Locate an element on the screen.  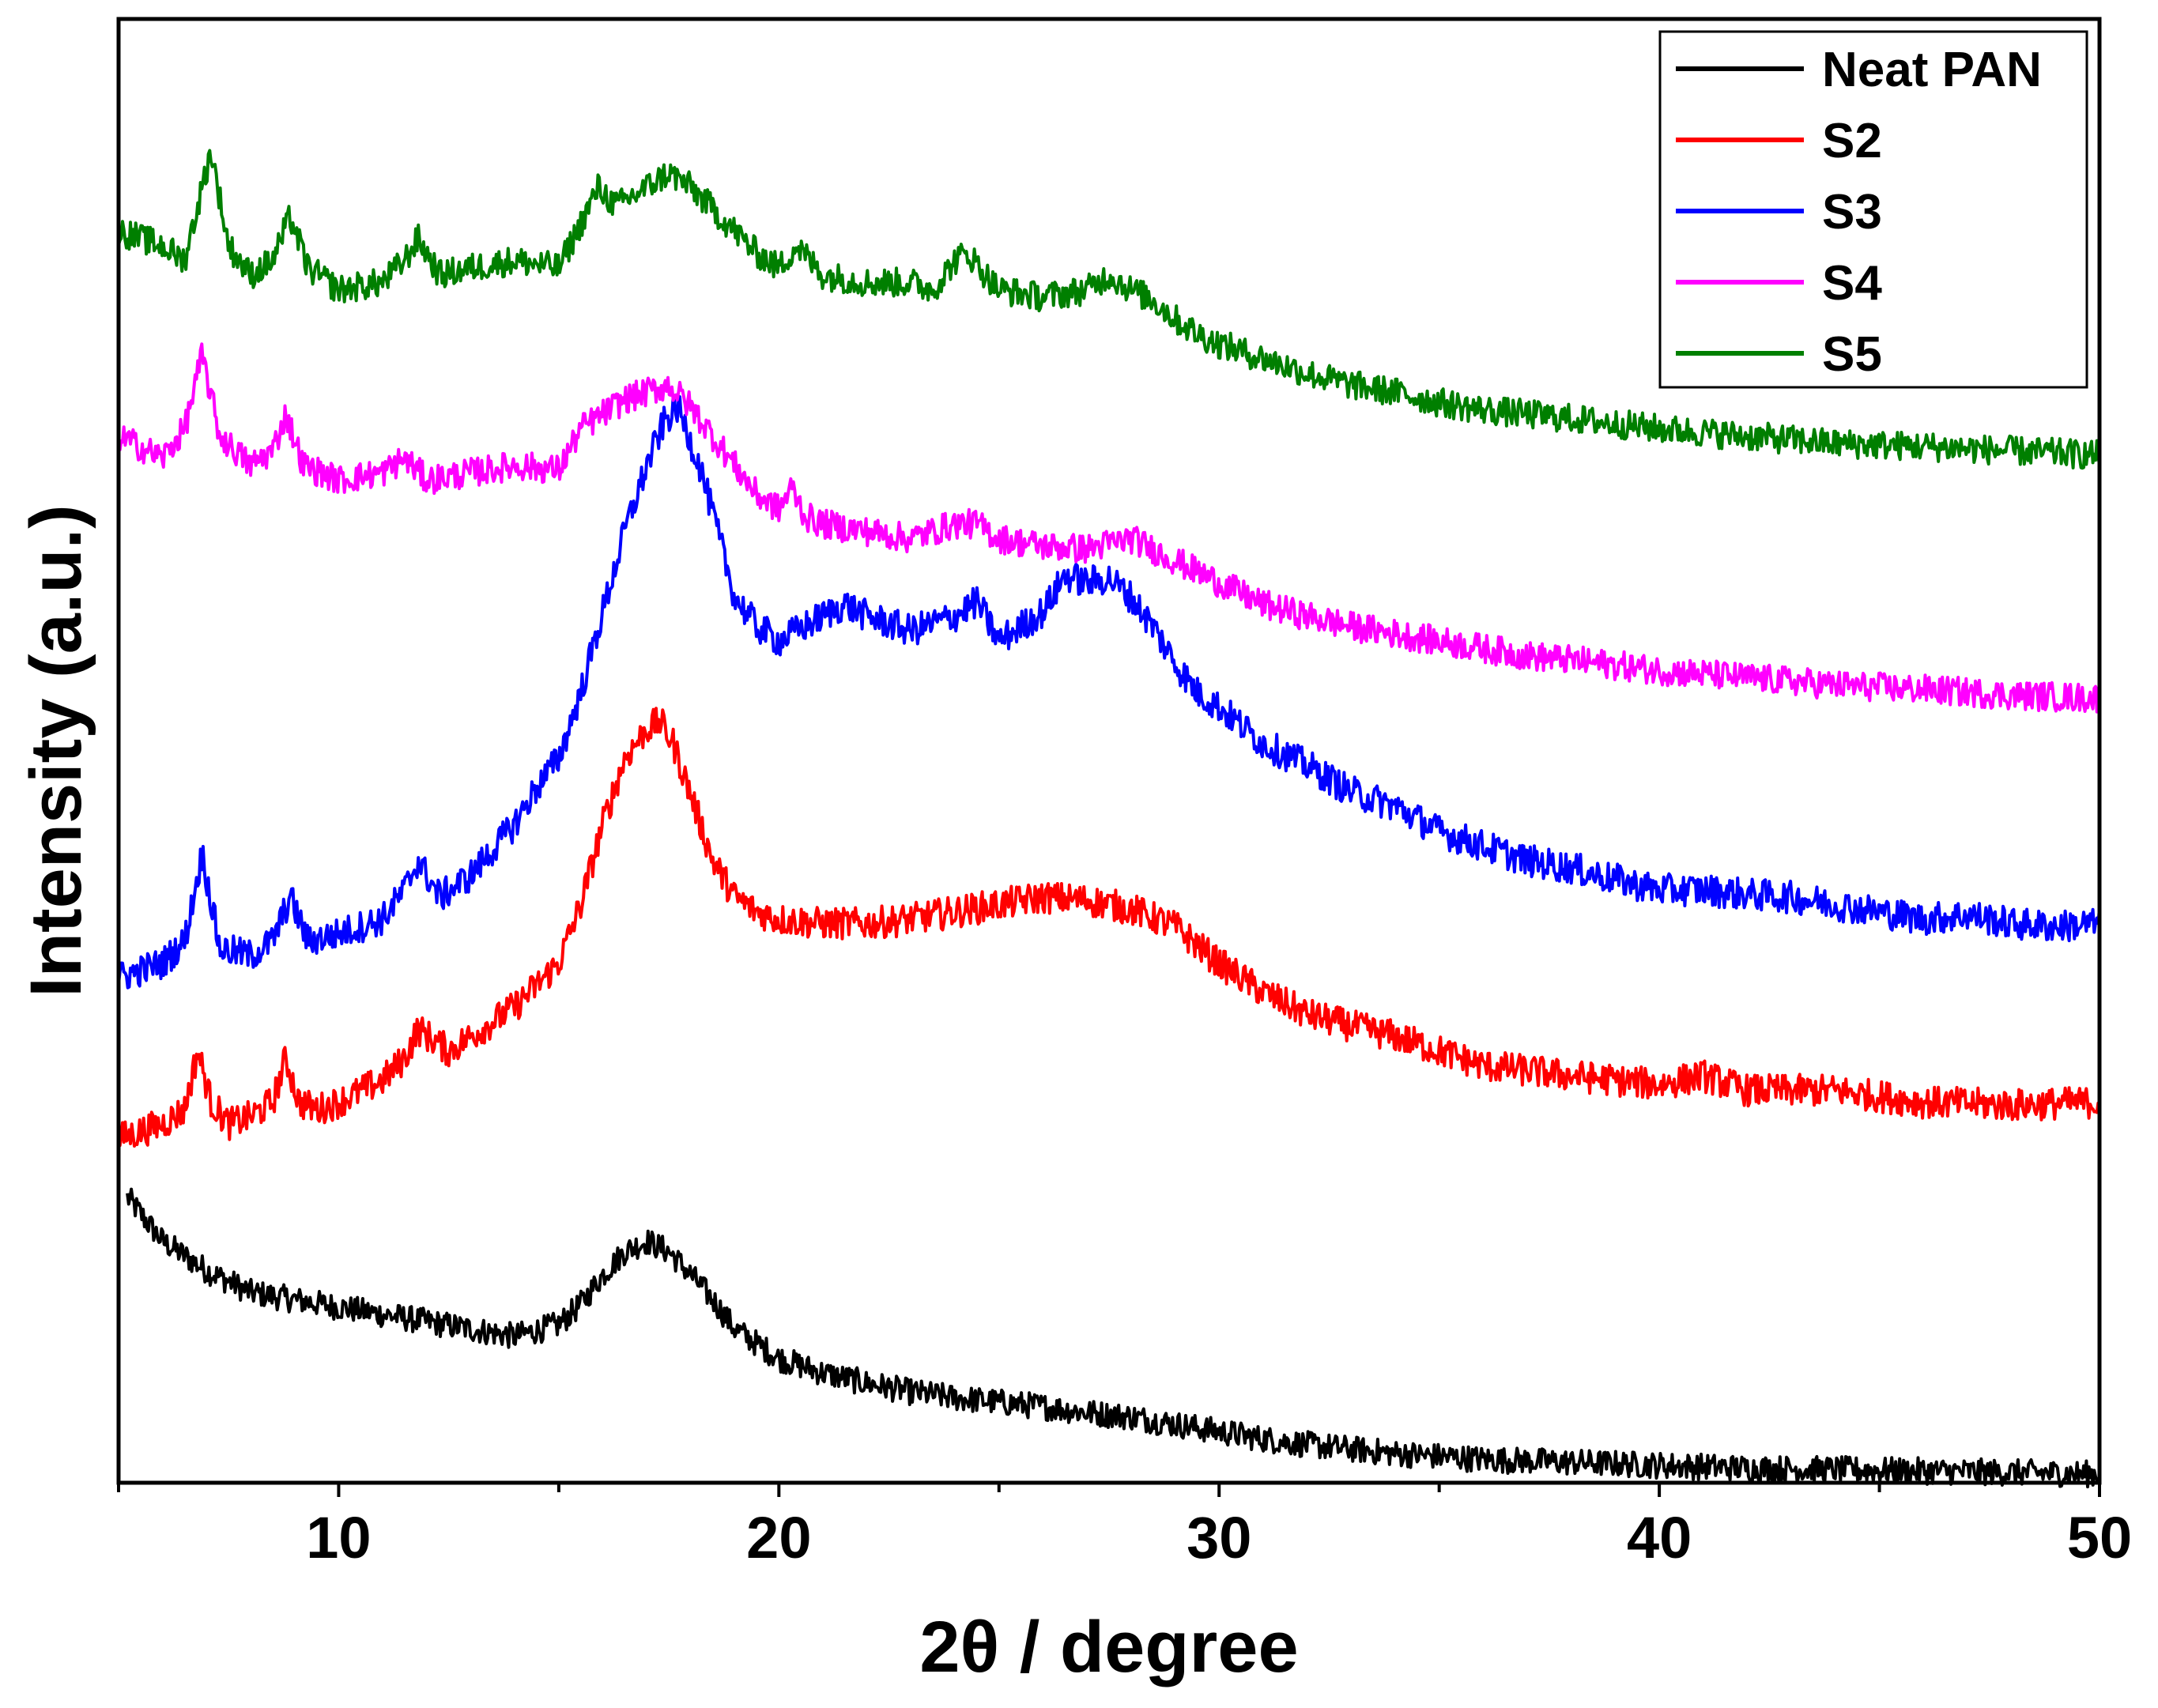
legend-label: Neat PAN is located at coordinates (1932, 70).